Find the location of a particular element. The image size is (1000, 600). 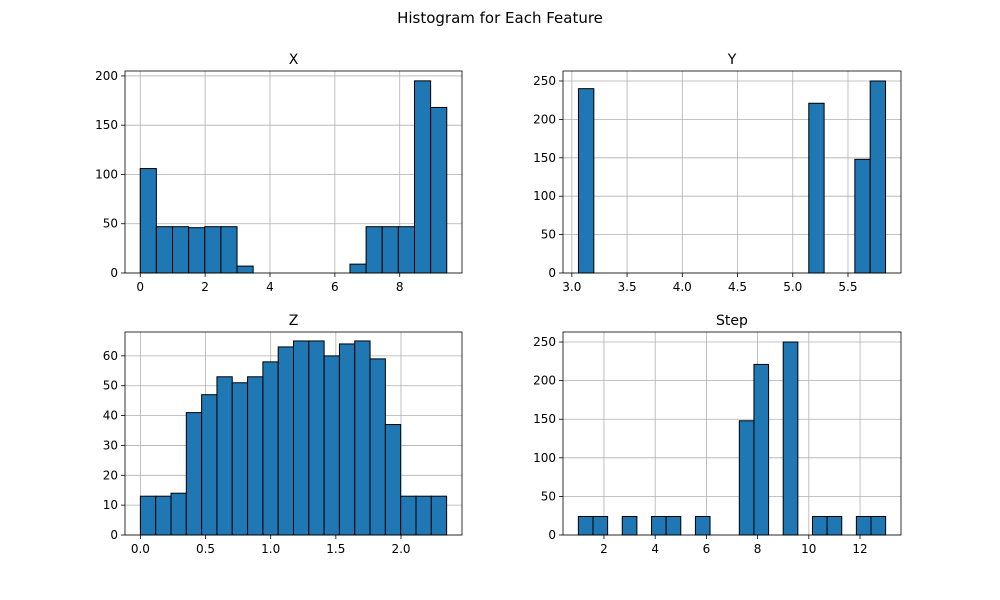

y-tick-label: 250 is located at coordinates (544, 342).